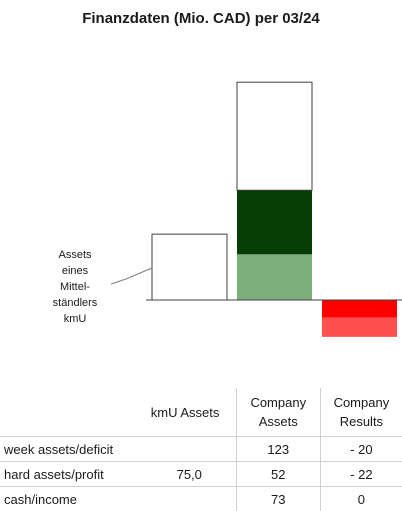 The width and height of the screenshot is (402, 511). I want to click on header-blank, so click(71, 412).